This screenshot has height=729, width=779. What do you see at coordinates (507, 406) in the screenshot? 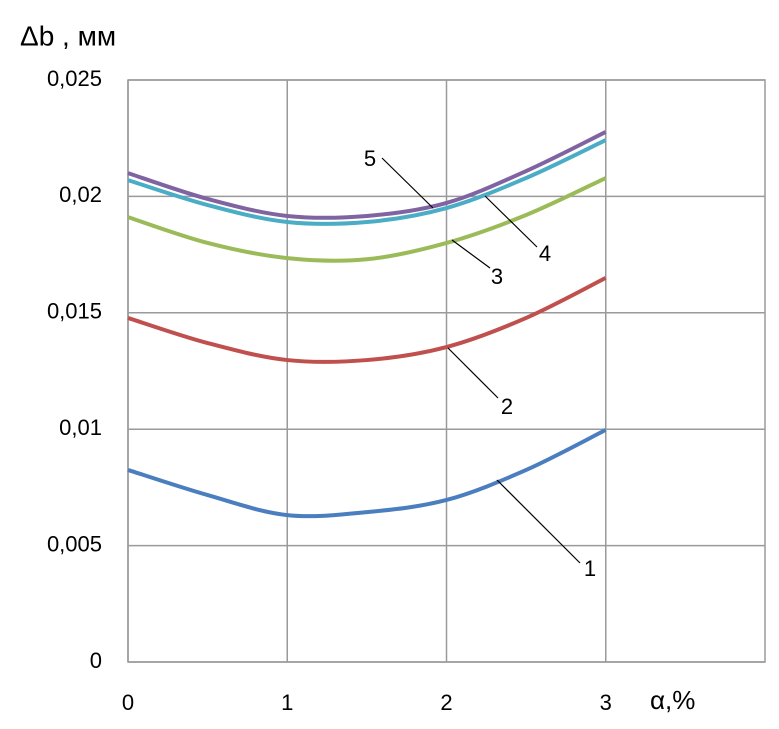
I see `curve-label: 2` at bounding box center [507, 406].